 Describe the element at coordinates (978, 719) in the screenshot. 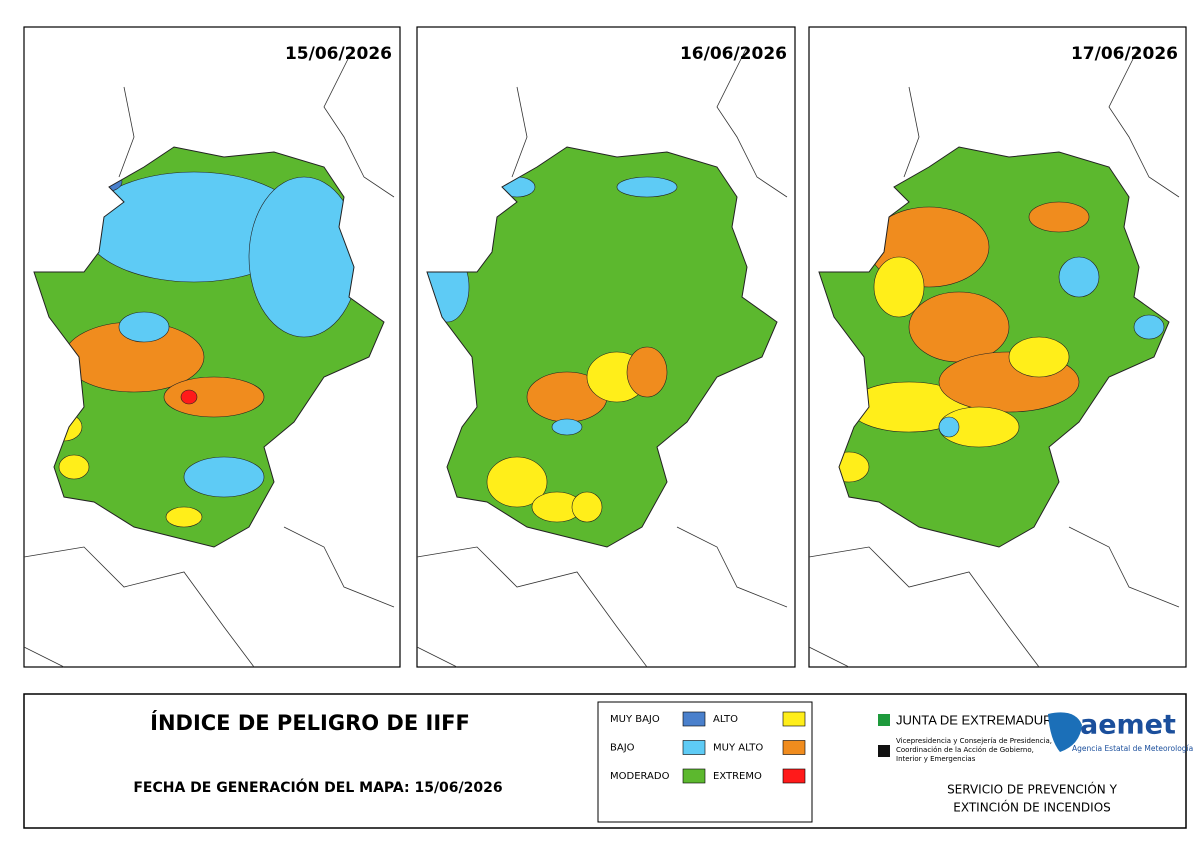

I see `junta-name: JUNTA DE EXTREMADURA` at that location.